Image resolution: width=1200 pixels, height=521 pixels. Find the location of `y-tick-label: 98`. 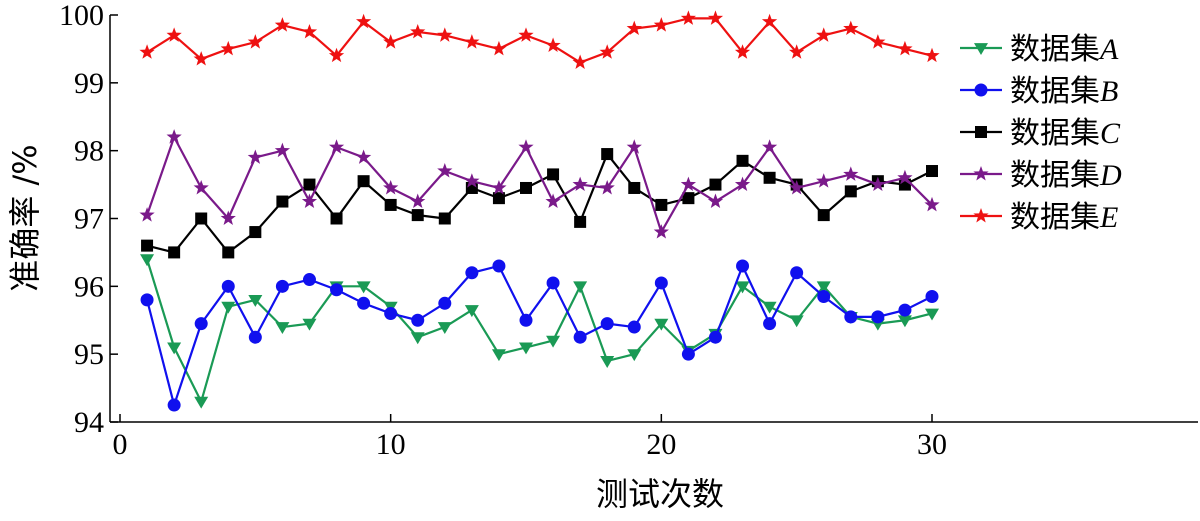

y-tick-label: 98 is located at coordinates (89, 151).